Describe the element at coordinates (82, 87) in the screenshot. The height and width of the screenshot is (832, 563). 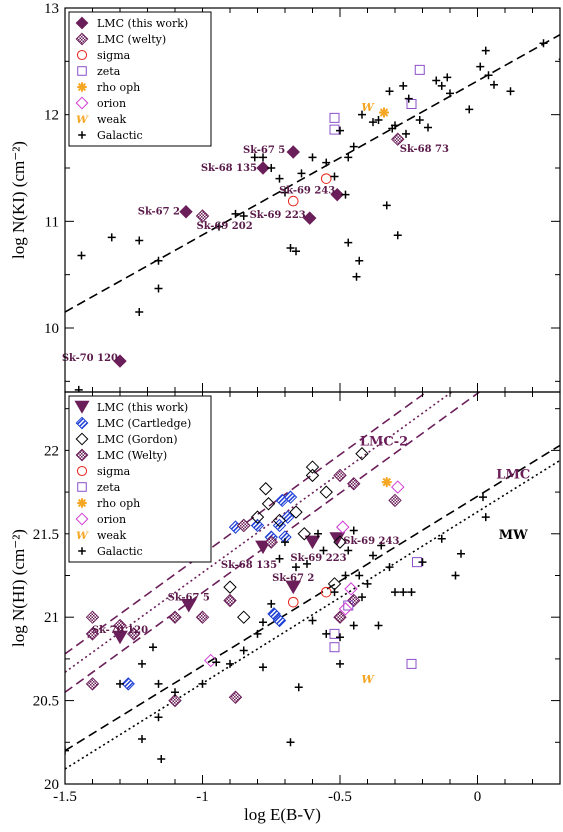
I see `legend-marker-rho-oph` at that location.